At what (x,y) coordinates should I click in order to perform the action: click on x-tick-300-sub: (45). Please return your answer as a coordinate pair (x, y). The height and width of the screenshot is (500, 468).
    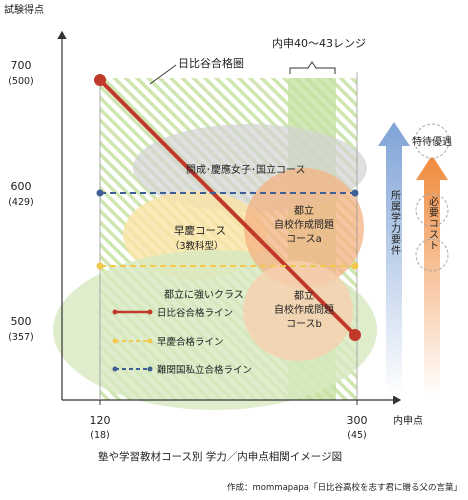
    Looking at the image, I should click on (357, 435).